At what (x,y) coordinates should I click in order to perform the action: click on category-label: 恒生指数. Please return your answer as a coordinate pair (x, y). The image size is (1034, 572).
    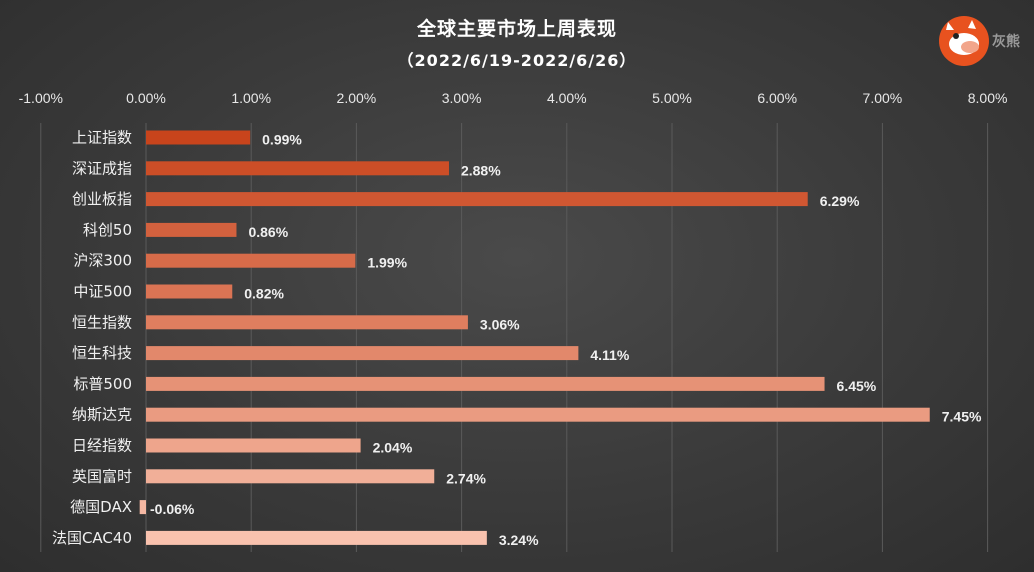
    Looking at the image, I should click on (102, 322).